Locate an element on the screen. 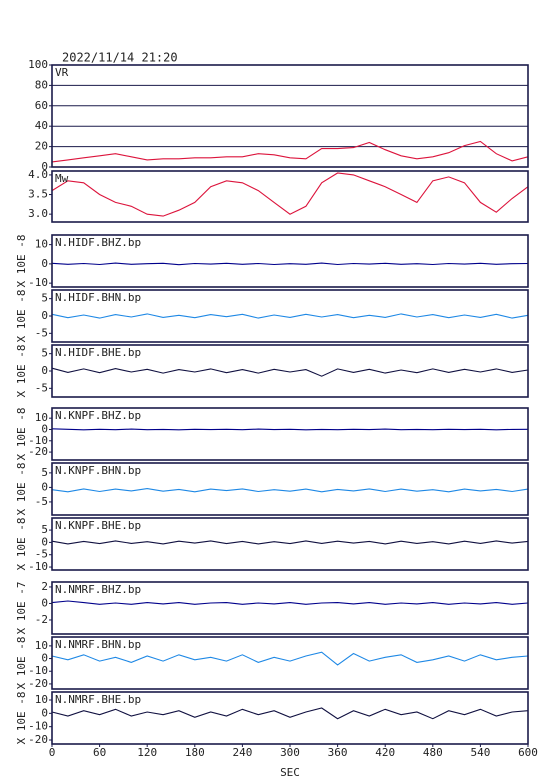  panel-label: N.HIDF.BHE.bp is located at coordinates (98, 352).